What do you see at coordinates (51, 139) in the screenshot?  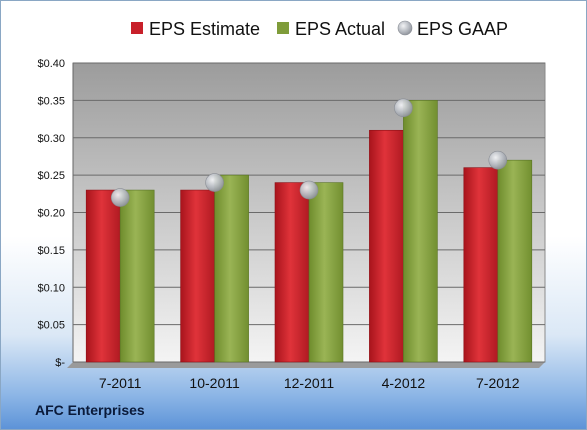 I see `y-tick-label: $0.30` at bounding box center [51, 139].